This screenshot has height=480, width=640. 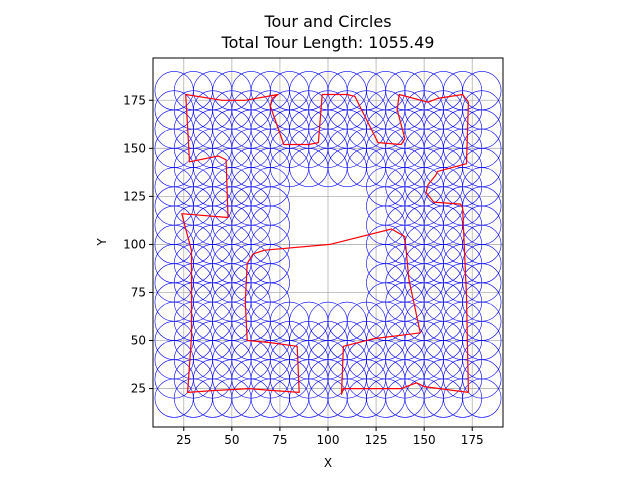 What do you see at coordinates (328, 463) in the screenshot?
I see `x-axis-label: X` at bounding box center [328, 463].